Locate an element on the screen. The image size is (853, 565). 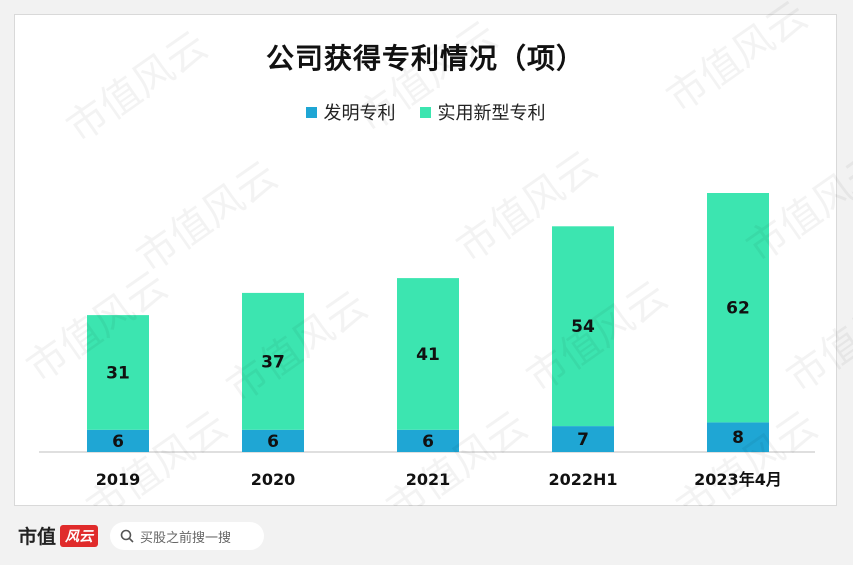
data-label-invention-1: 6 is located at coordinates (273, 442).